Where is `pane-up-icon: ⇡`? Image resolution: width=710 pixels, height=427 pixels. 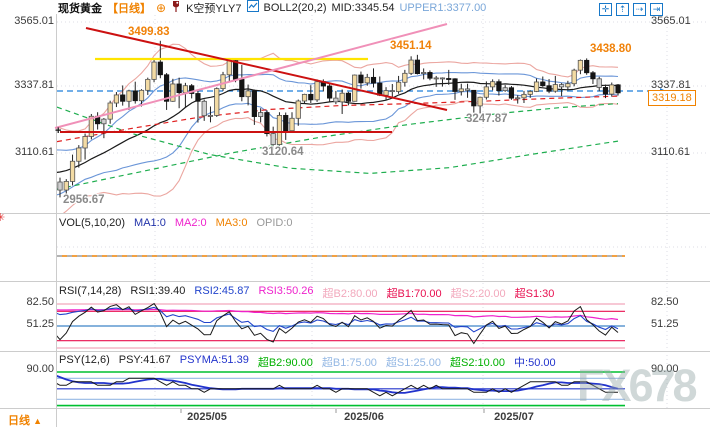
pane-up-icon: ⇡ is located at coordinates (622, 9).